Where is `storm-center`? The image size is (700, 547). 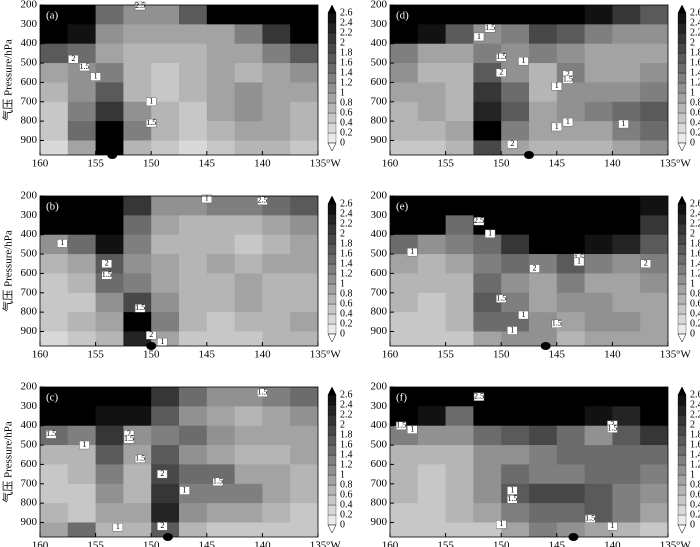
storm-center is located at coordinates (545, 346).